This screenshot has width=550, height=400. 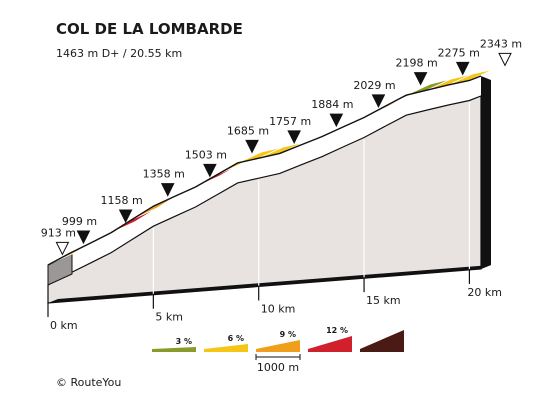 What do you see at coordinates (416, 63) in the screenshot?
I see `altitude-label: 2198 m` at bounding box center [416, 63].